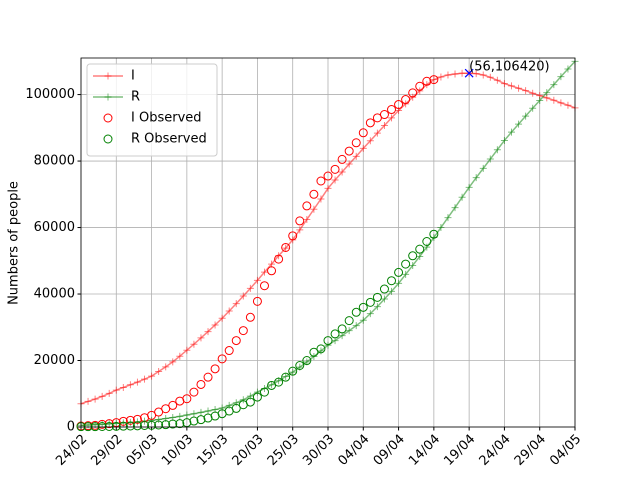 The width and height of the screenshot is (640, 480). I want to click on x-tick-label: 04/04, so click(353, 450).